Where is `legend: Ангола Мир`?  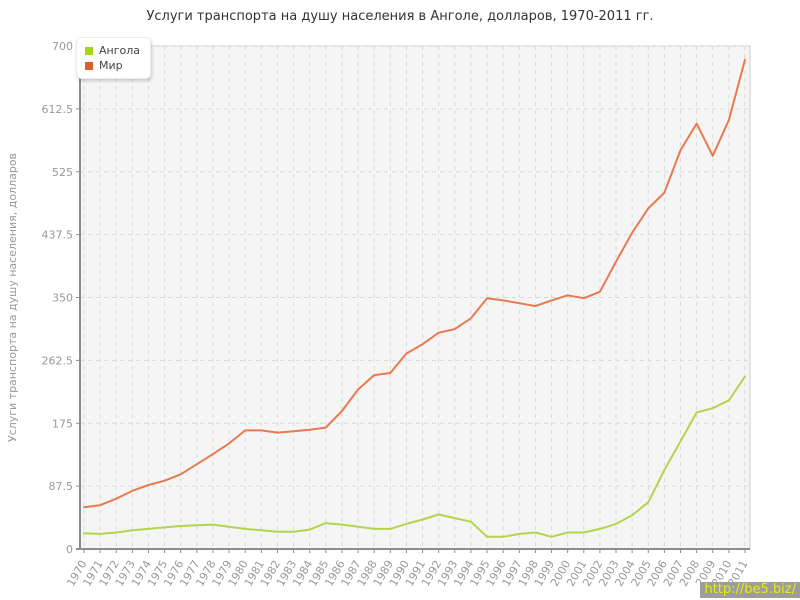
legend: Ангола Мир is located at coordinates (113, 58).